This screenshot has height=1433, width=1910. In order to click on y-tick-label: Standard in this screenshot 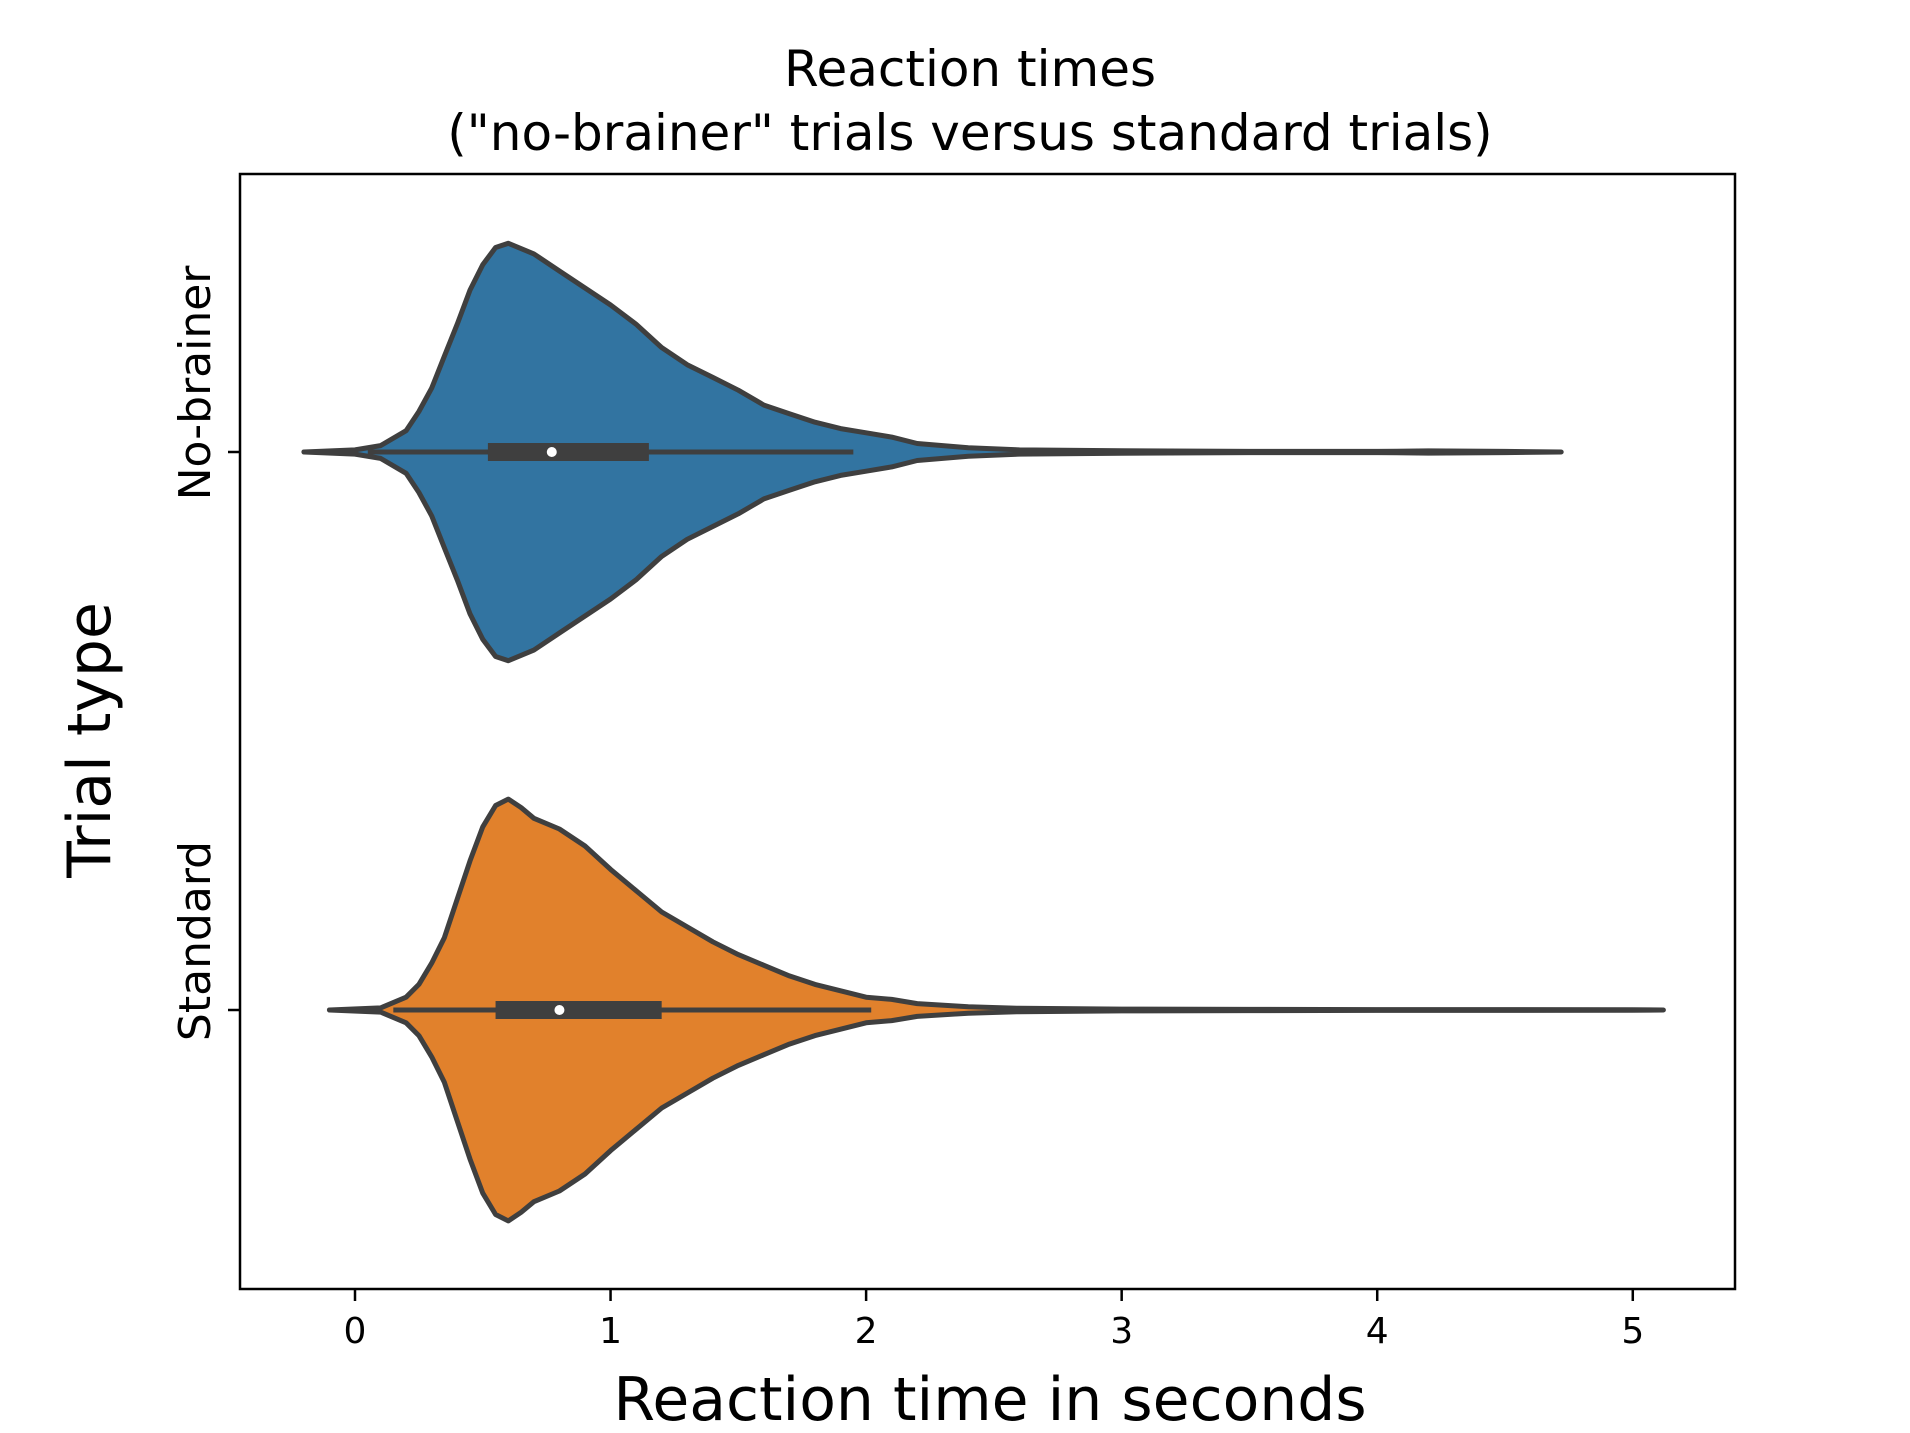, I will do `click(195, 941)`.